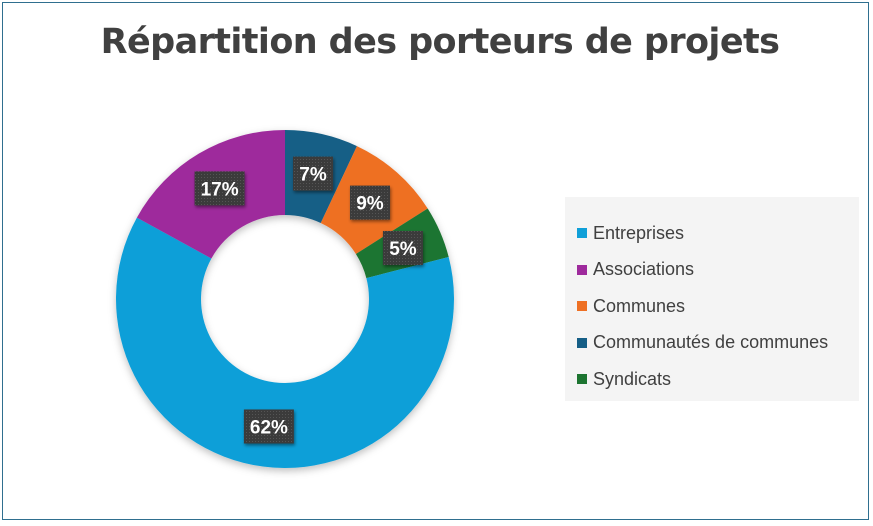 The height and width of the screenshot is (526, 873). Describe the element at coordinates (644, 269) in the screenshot. I see `legend-label: Associations` at that location.